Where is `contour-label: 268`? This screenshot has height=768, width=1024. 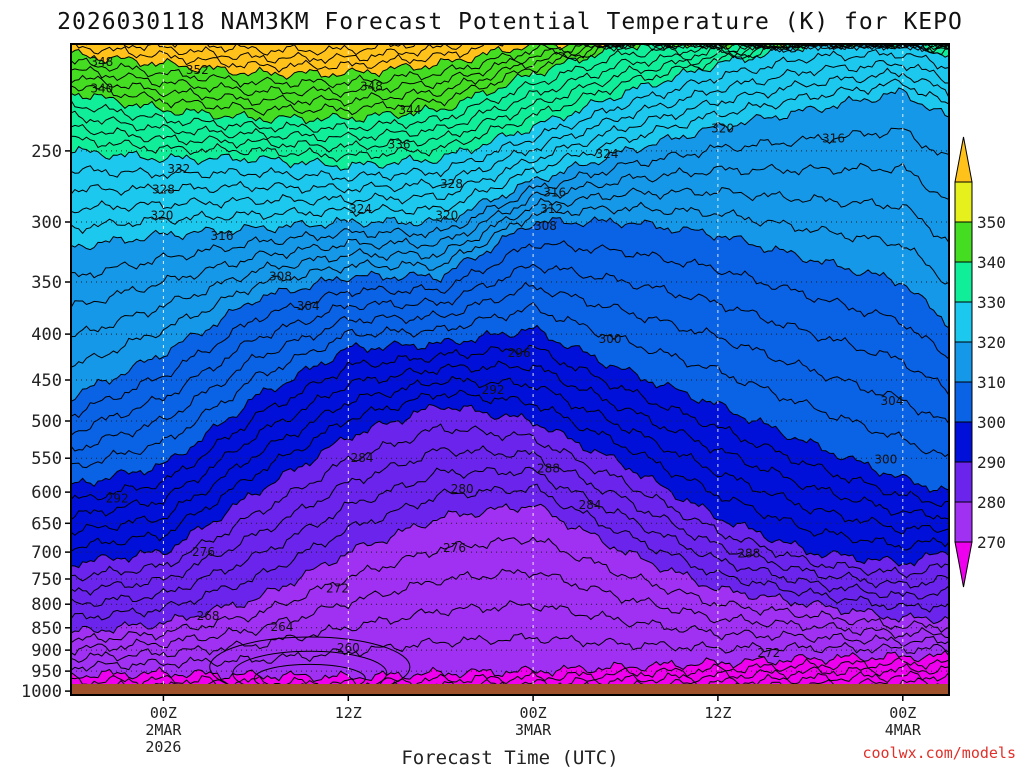
contour-label: 268 is located at coordinates (208, 616).